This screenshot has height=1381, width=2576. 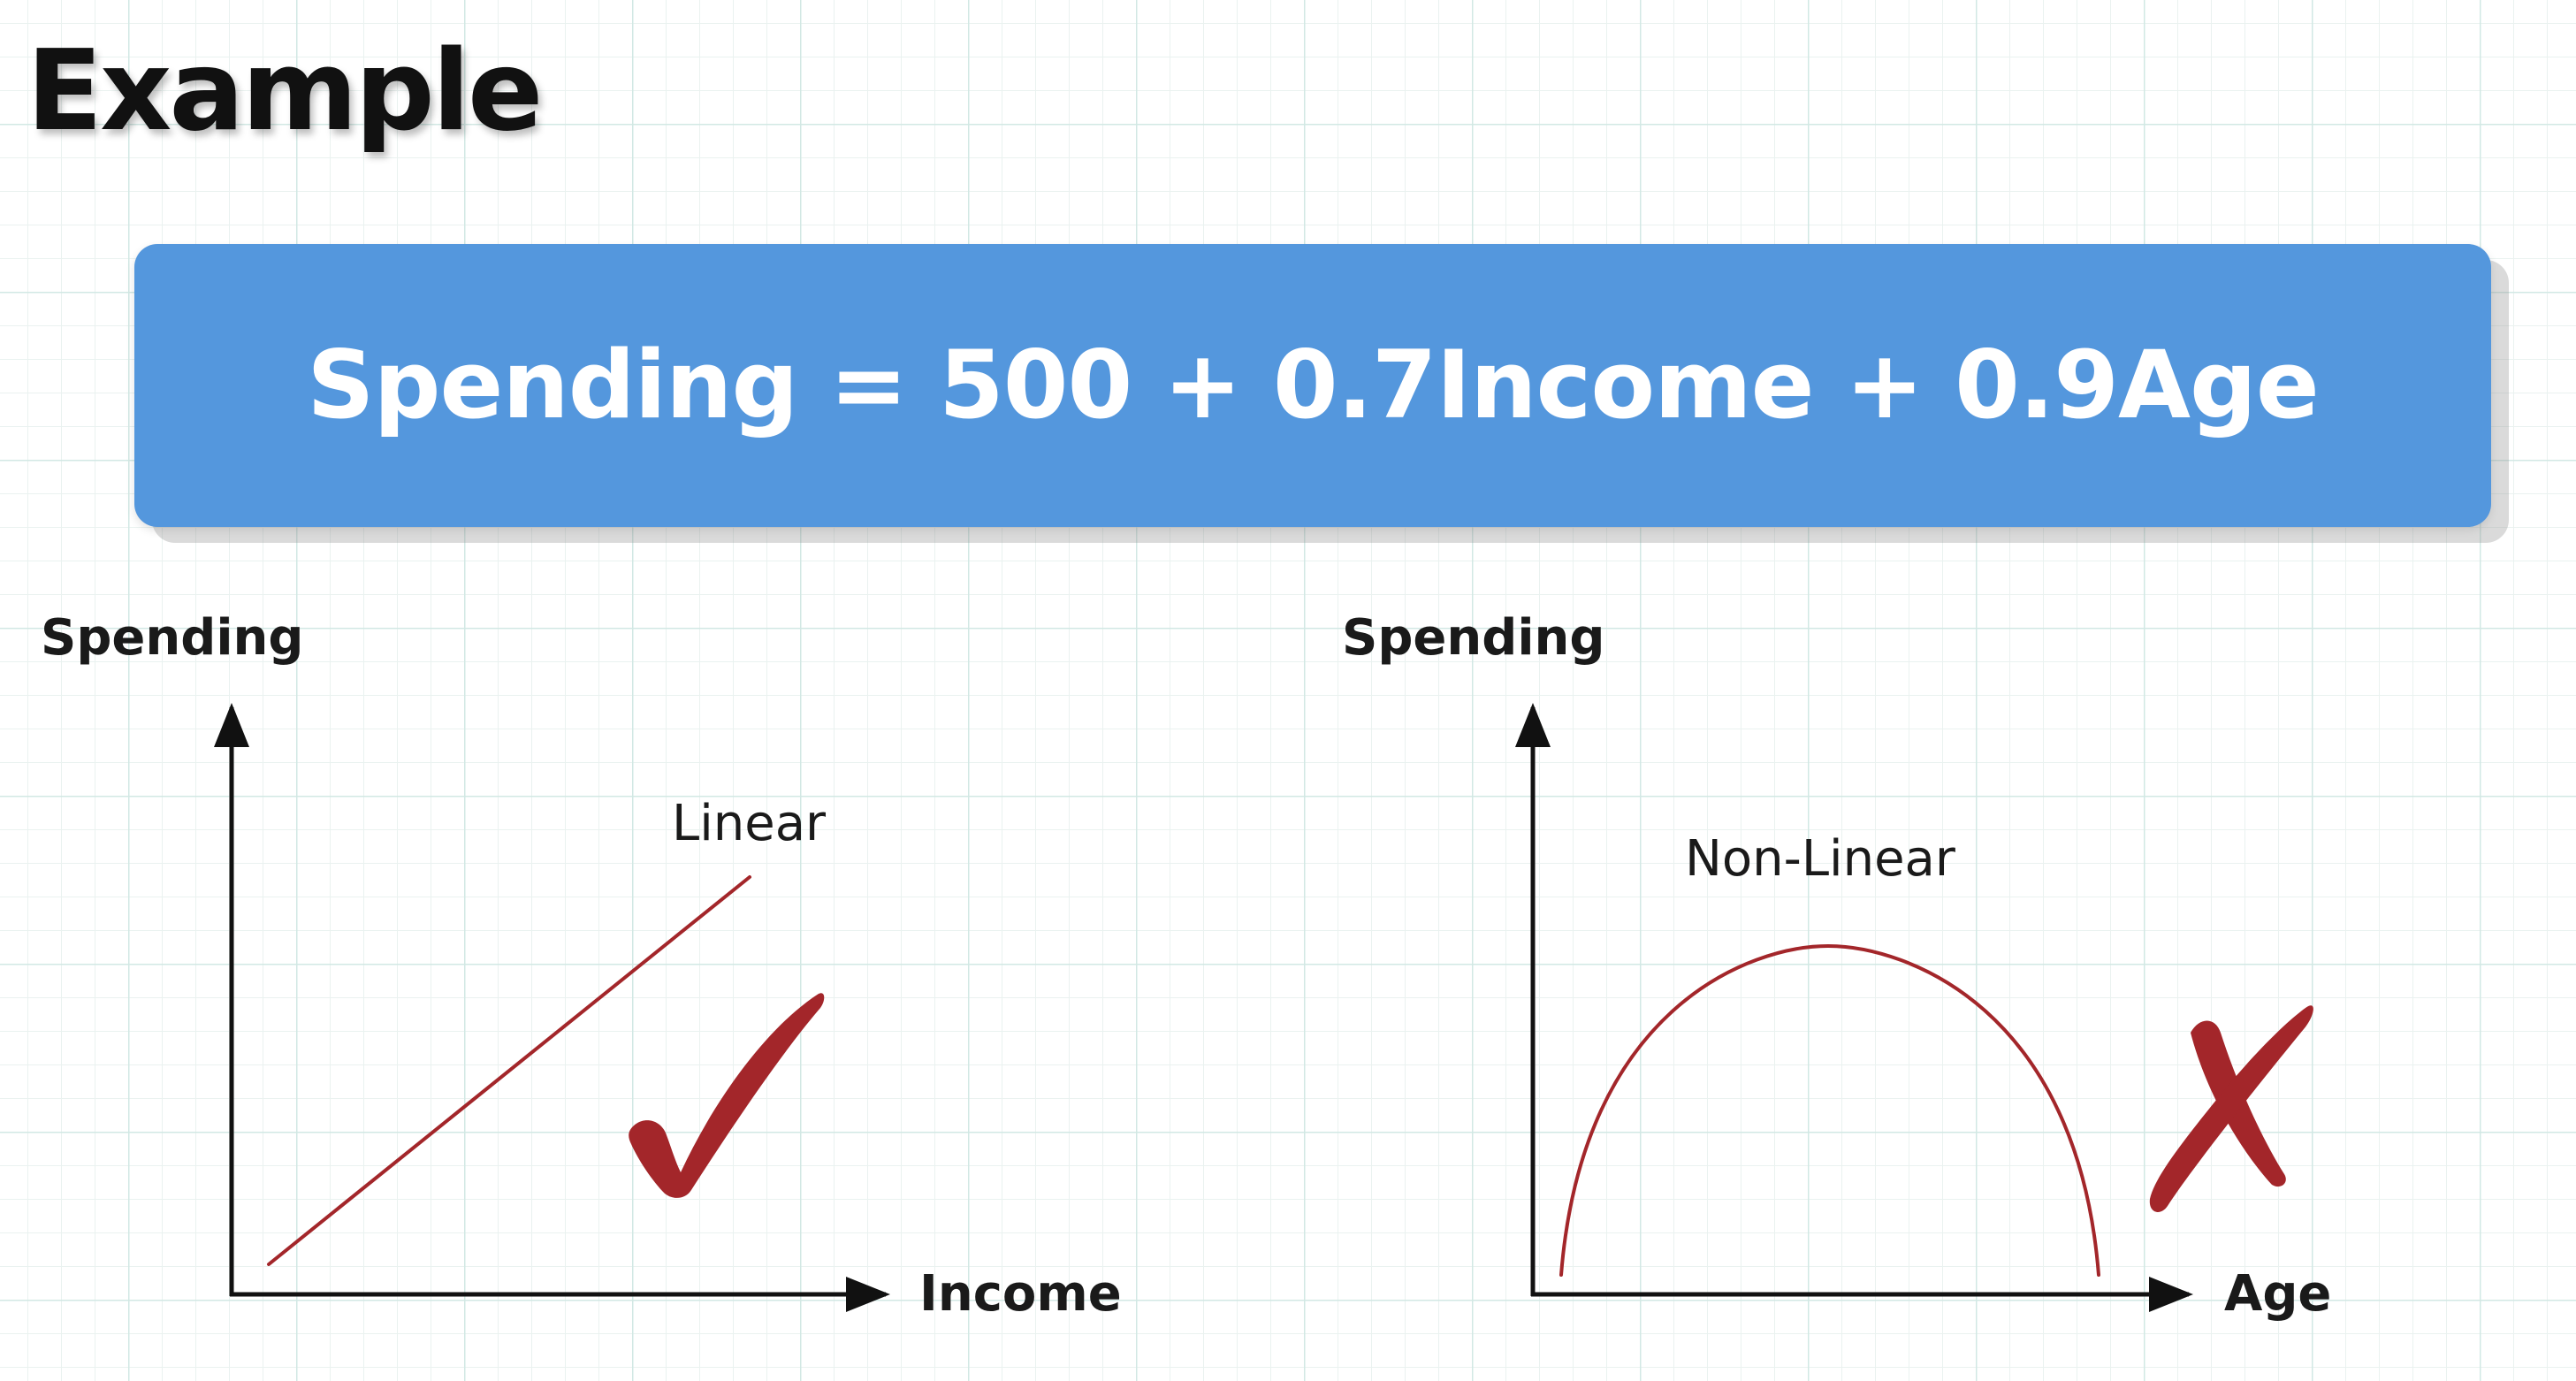 What do you see at coordinates (285, 91) in the screenshot?
I see `page-title: Example` at bounding box center [285, 91].